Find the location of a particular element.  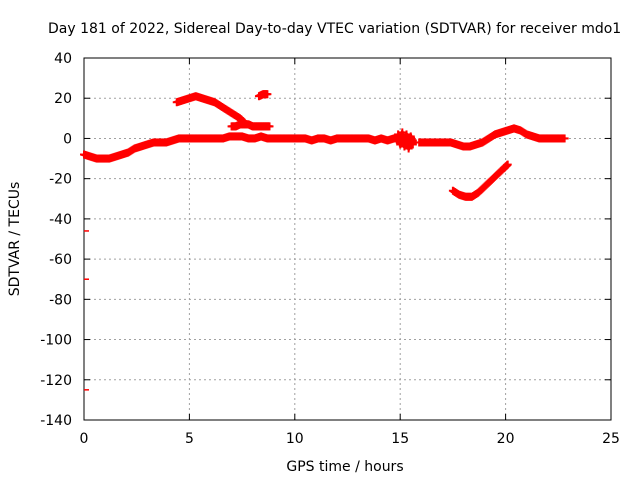

x-tick-label: 10 is located at coordinates (295, 439).